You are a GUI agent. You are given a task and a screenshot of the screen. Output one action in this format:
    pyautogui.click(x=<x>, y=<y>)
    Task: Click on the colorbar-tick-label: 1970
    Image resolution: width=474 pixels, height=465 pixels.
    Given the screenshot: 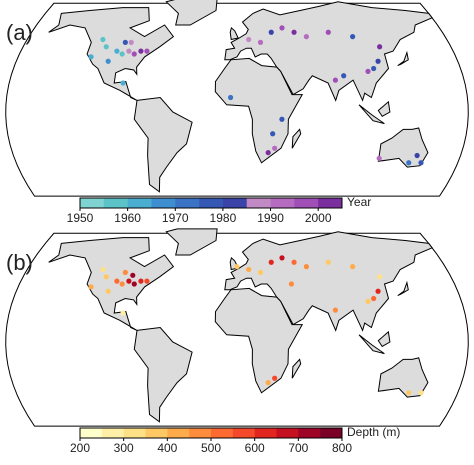 What is the action you would take?
    pyautogui.click(x=175, y=218)
    